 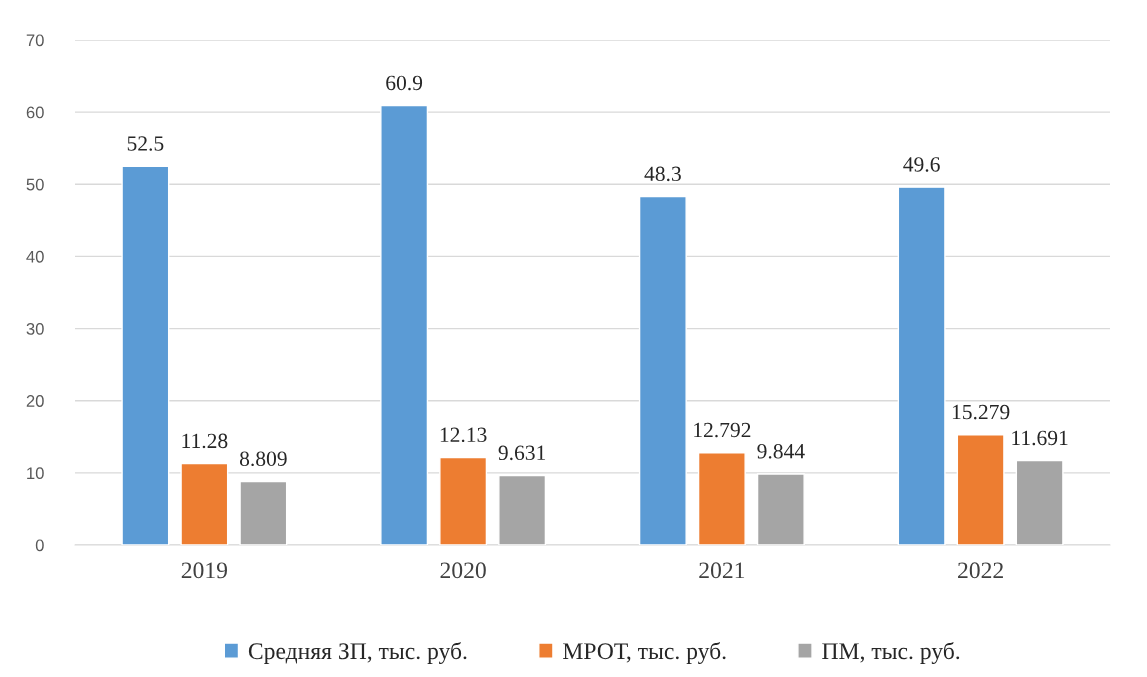 I want to click on y-tick-label: 20, so click(x=35, y=401).